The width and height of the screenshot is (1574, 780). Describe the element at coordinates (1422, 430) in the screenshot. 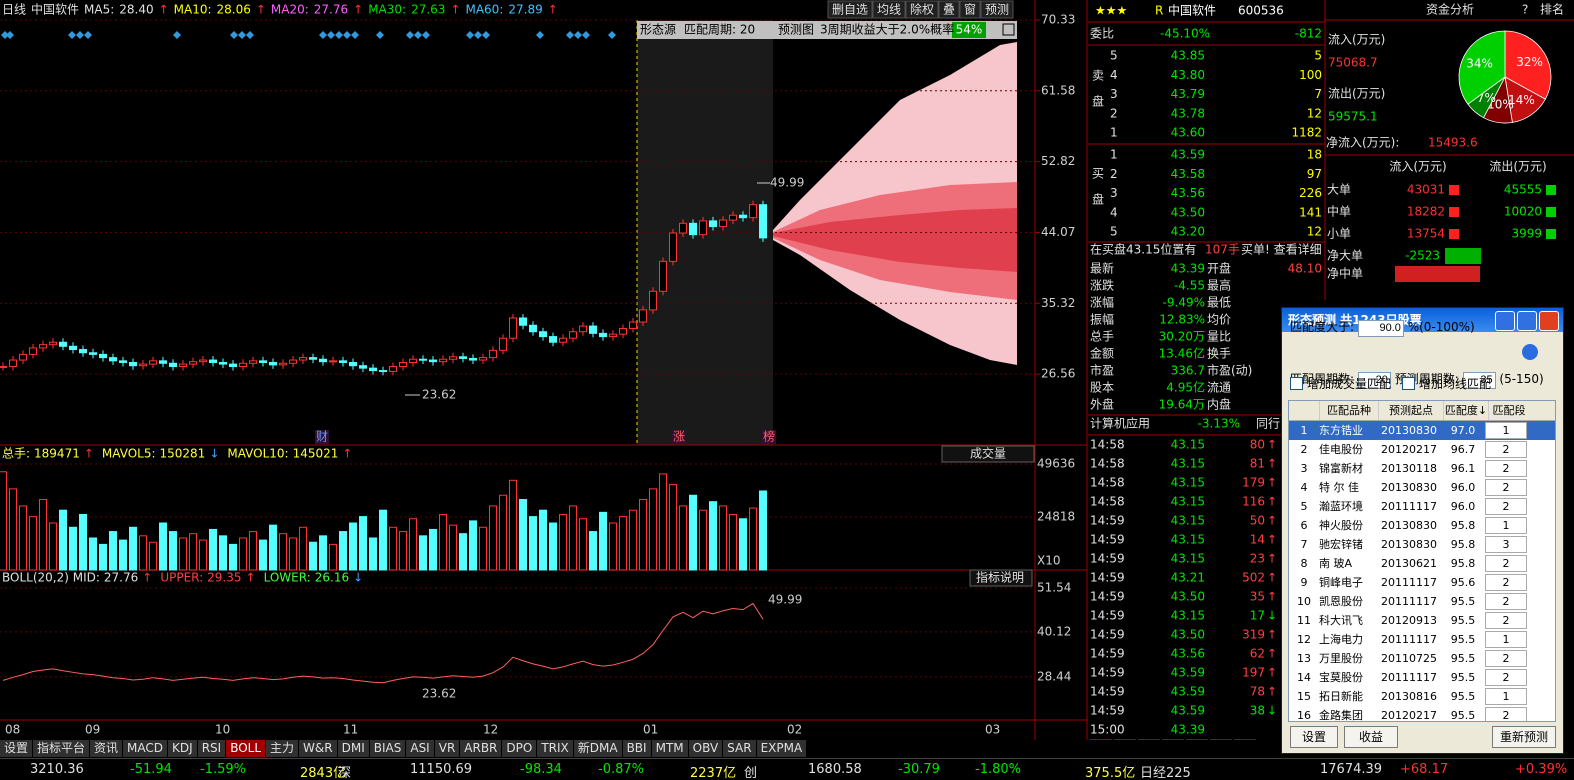

I see `table-row: 1 东方锆业 20130830 97.0 1` at that location.